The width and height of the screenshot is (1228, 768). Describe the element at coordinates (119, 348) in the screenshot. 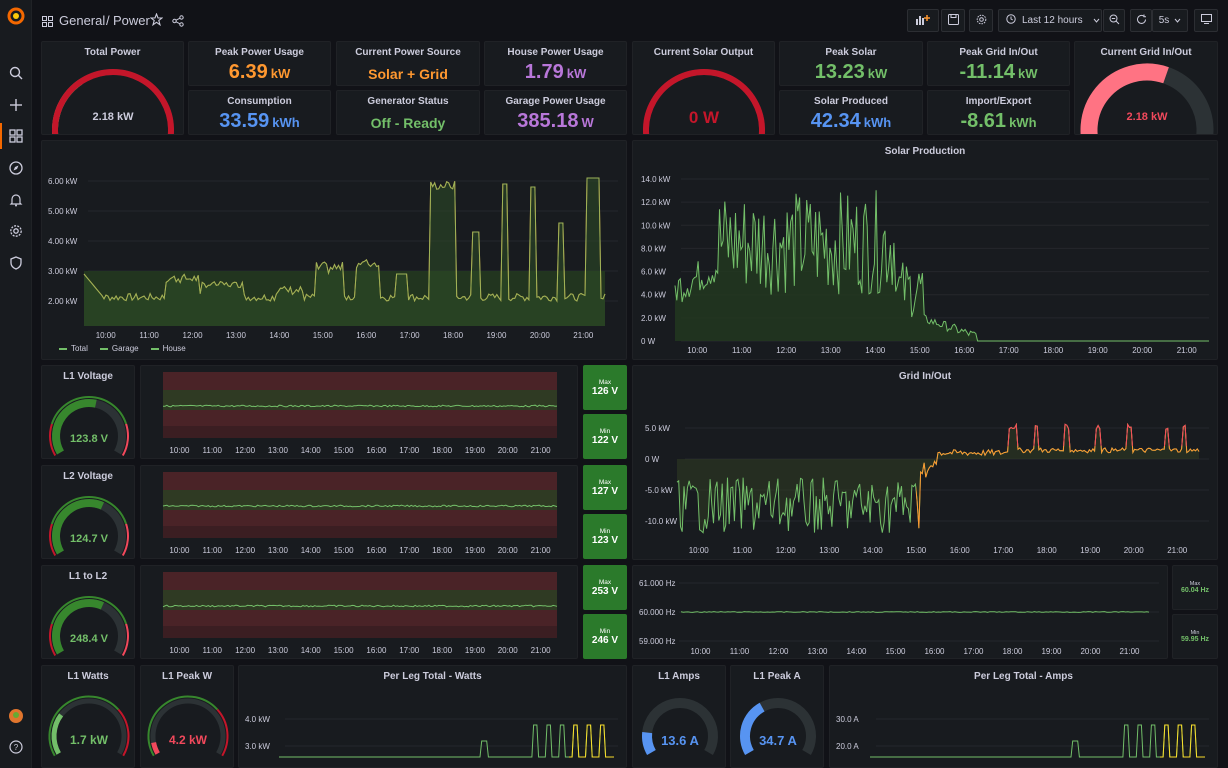

I see `legend-garage: Garage` at that location.